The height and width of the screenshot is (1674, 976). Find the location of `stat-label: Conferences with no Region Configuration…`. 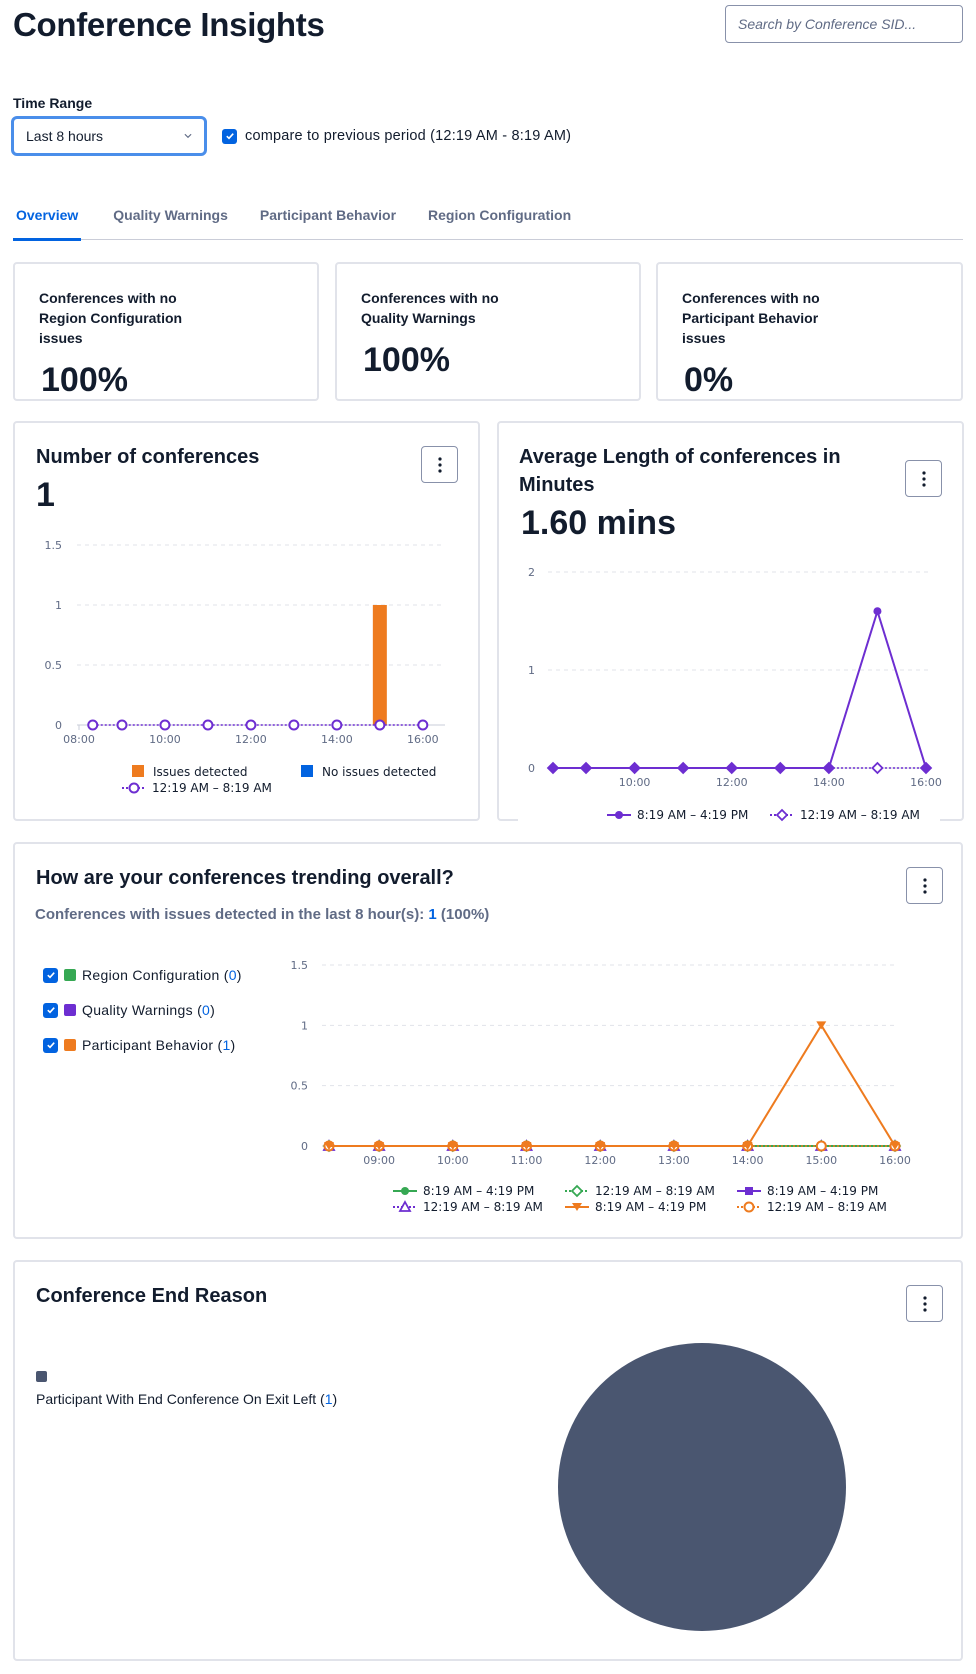

stat-label: Conferences with no Region Configuration… is located at coordinates (111, 318).